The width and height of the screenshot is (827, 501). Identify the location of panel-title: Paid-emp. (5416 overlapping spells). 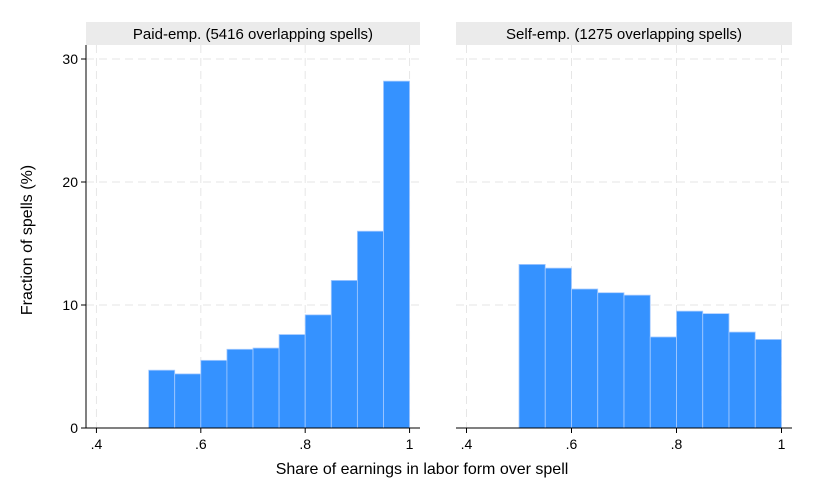
(253, 34).